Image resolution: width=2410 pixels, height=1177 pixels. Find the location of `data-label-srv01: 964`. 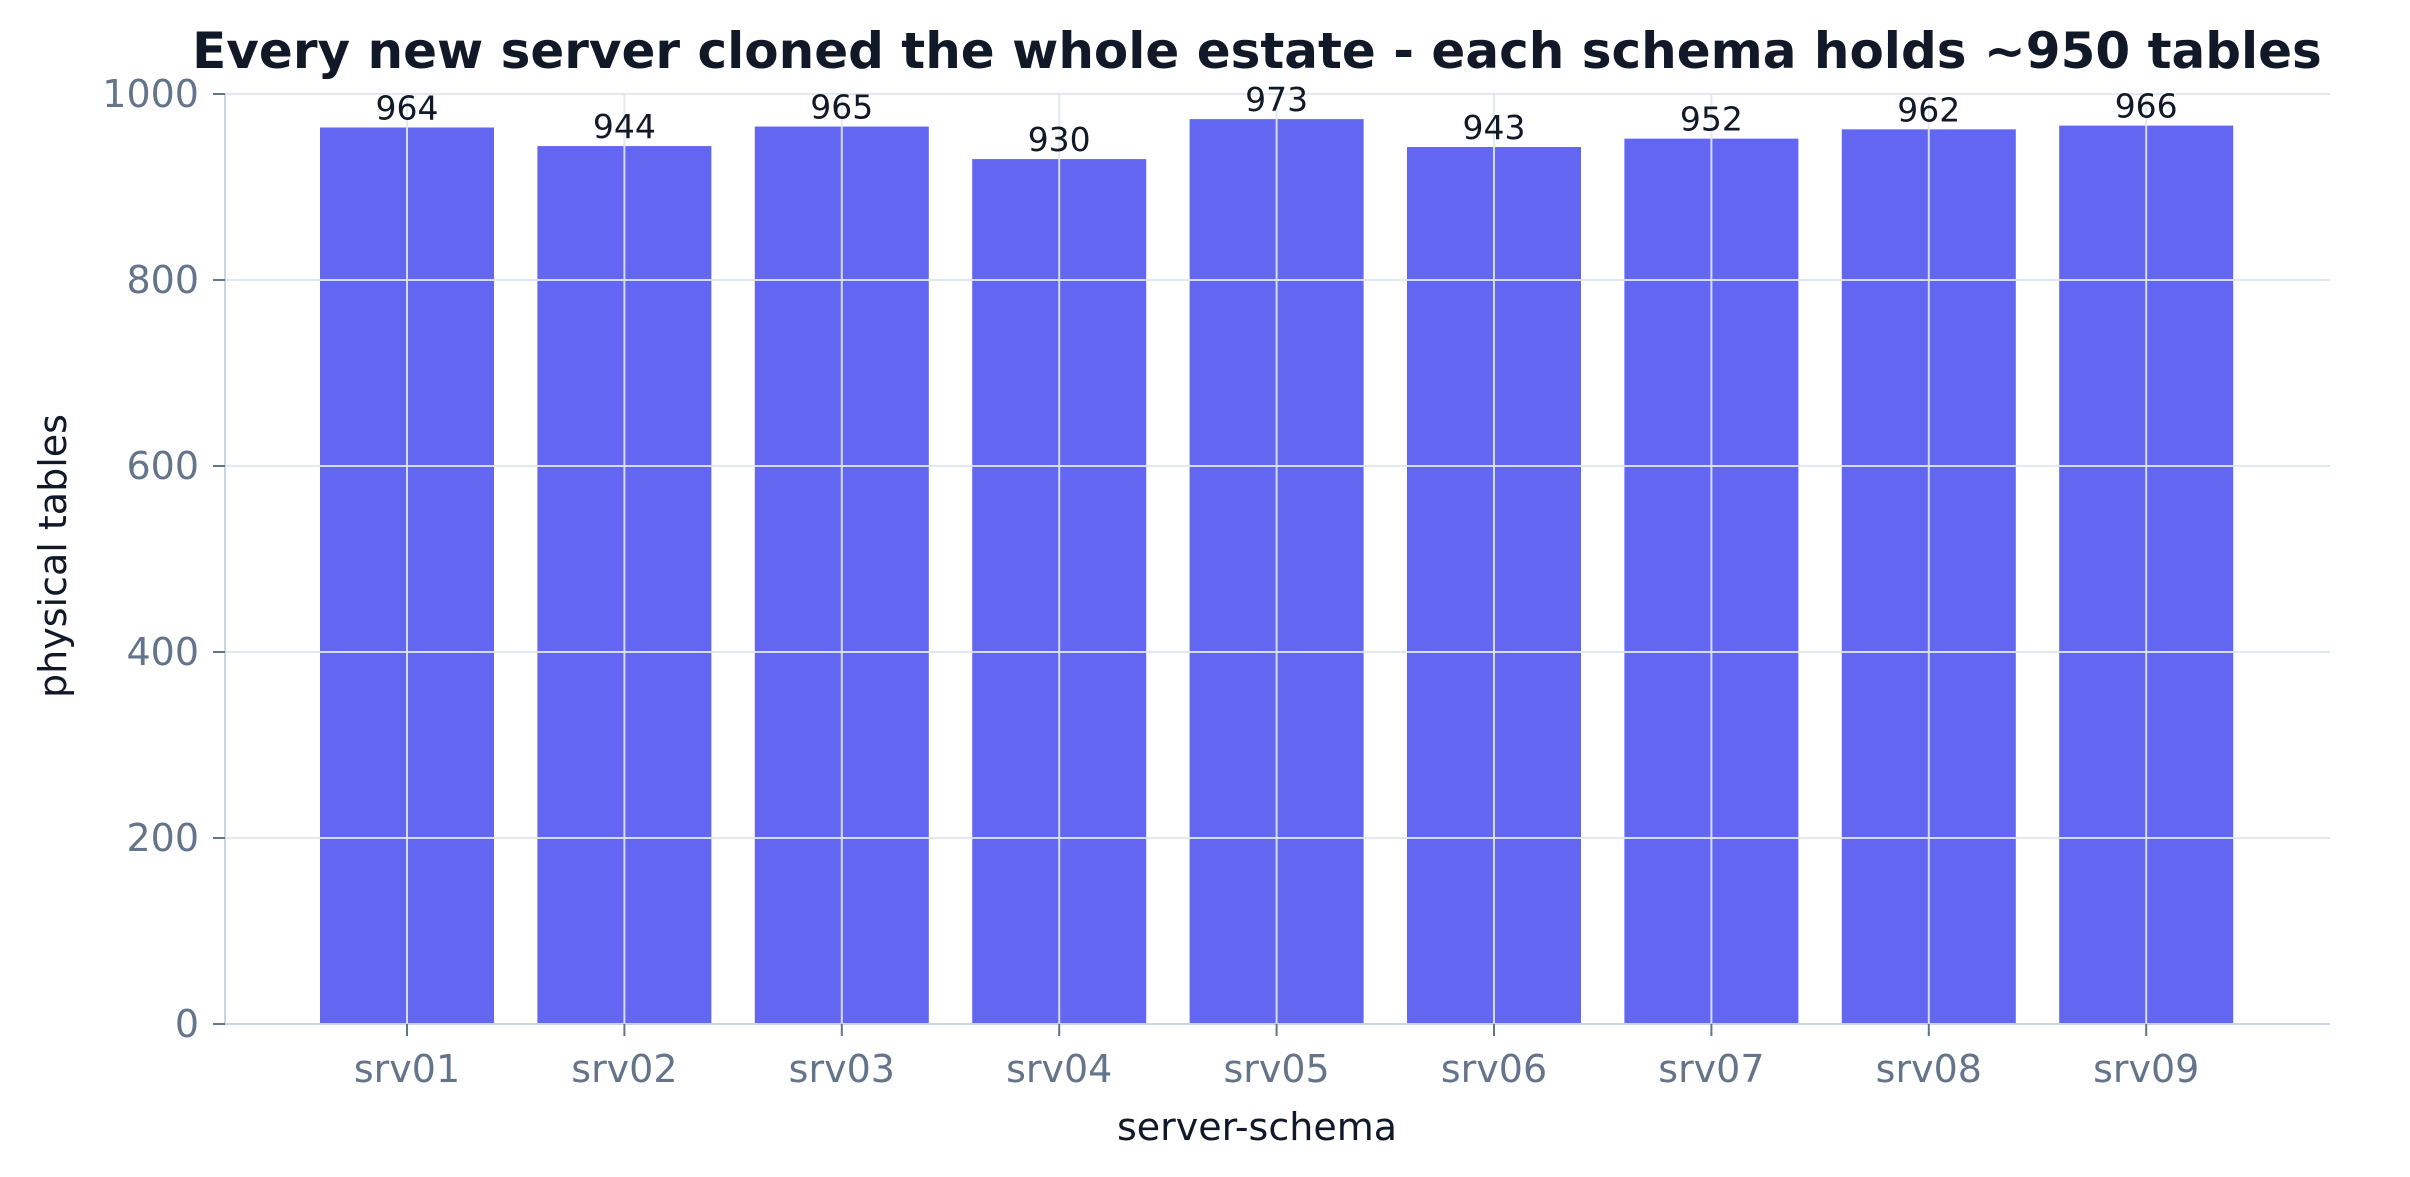

data-label-srv01: 964 is located at coordinates (407, 107).